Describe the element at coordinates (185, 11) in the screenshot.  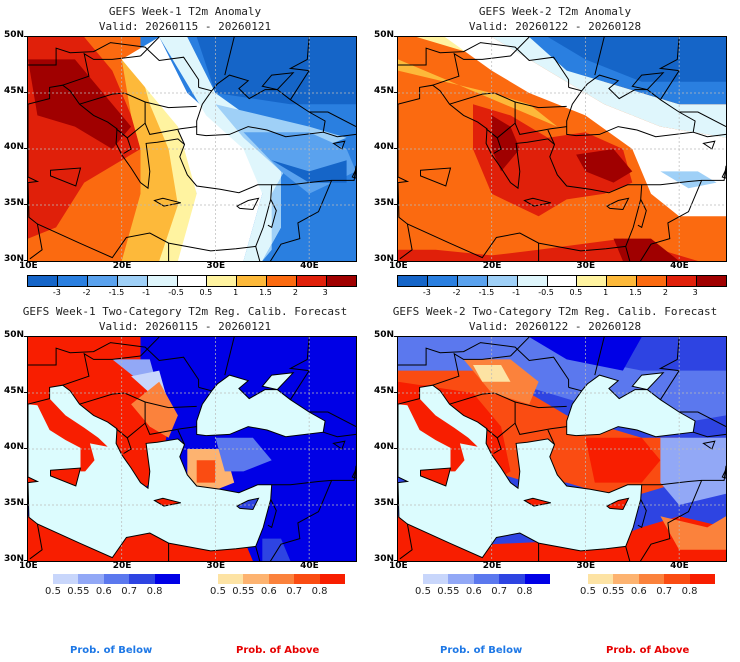
I see `title-text: GEFS Week-1 T2m Anomaly` at that location.